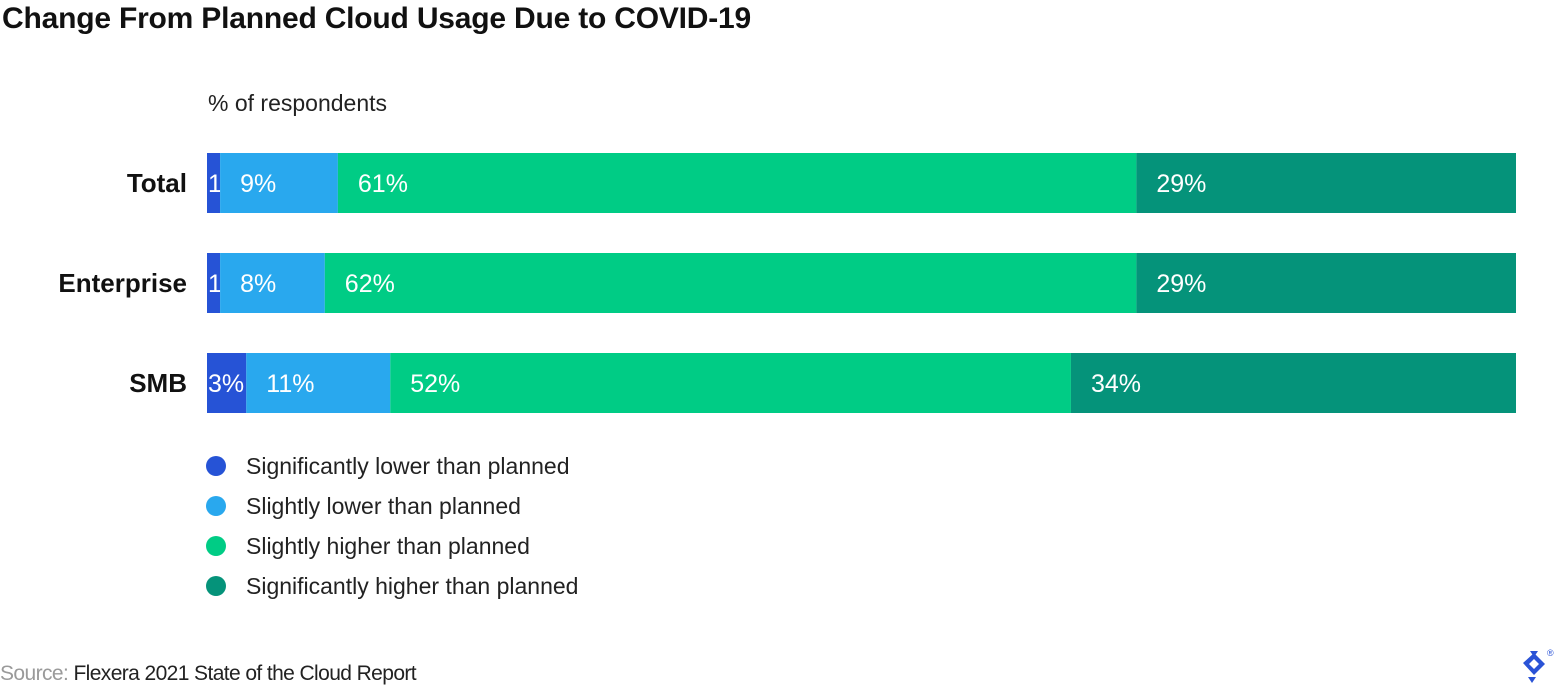 Image resolution: width=1560 pixels, height=696 pixels. Describe the element at coordinates (370, 284) in the screenshot. I see `data-label: 62%` at that location.